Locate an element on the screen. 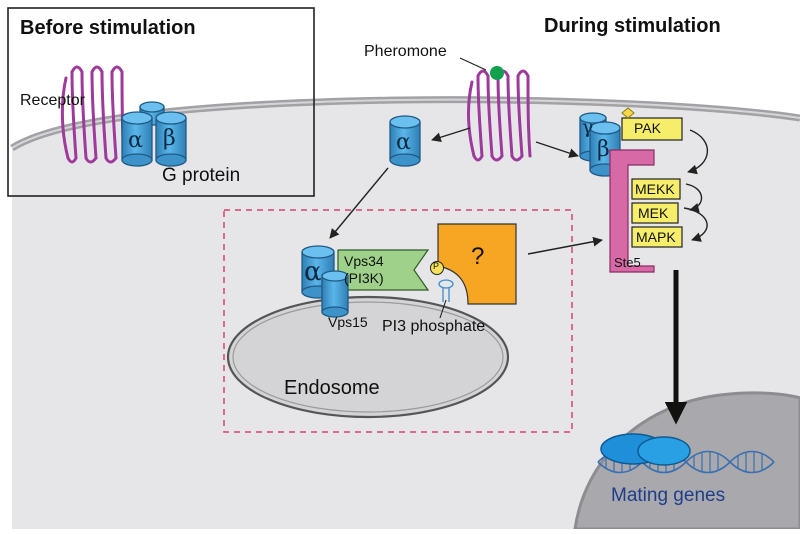  mek-box is located at coordinates (655, 213).